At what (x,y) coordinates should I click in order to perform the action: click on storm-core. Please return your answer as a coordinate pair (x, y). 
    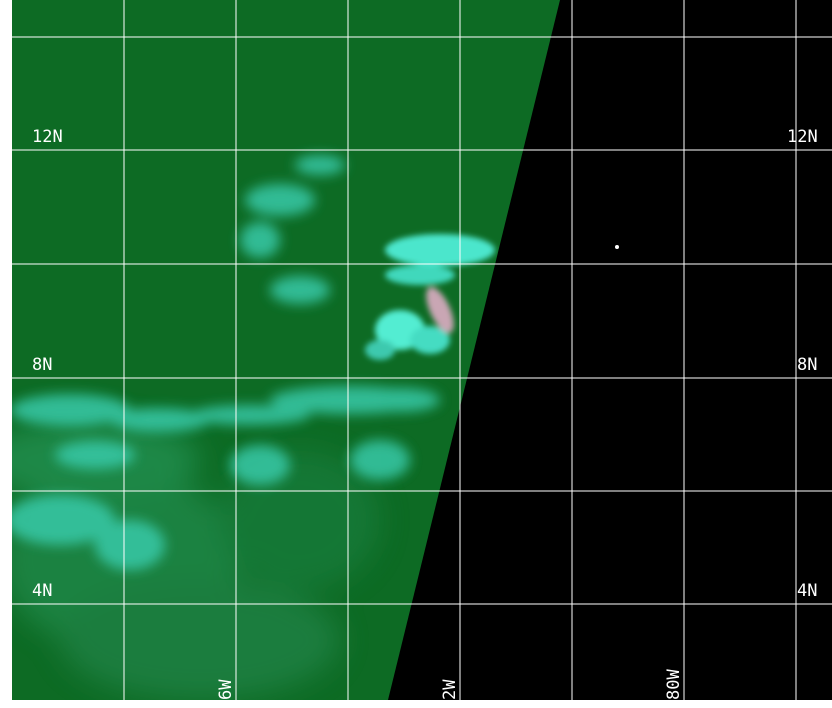
    Looking at the image, I should click on (430, 297).